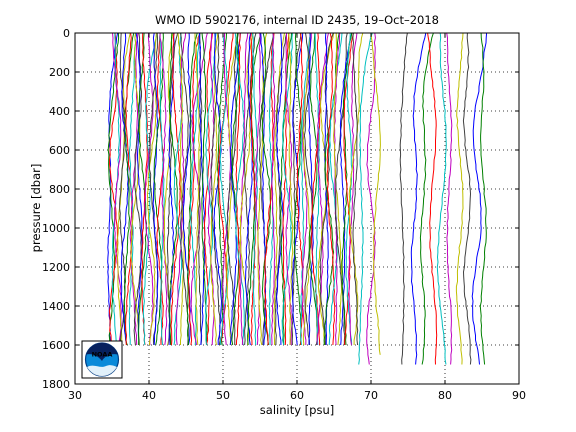 The image size is (576, 432). What do you see at coordinates (519, 395) in the screenshot?
I see `x-tick-label: 90` at bounding box center [519, 395].